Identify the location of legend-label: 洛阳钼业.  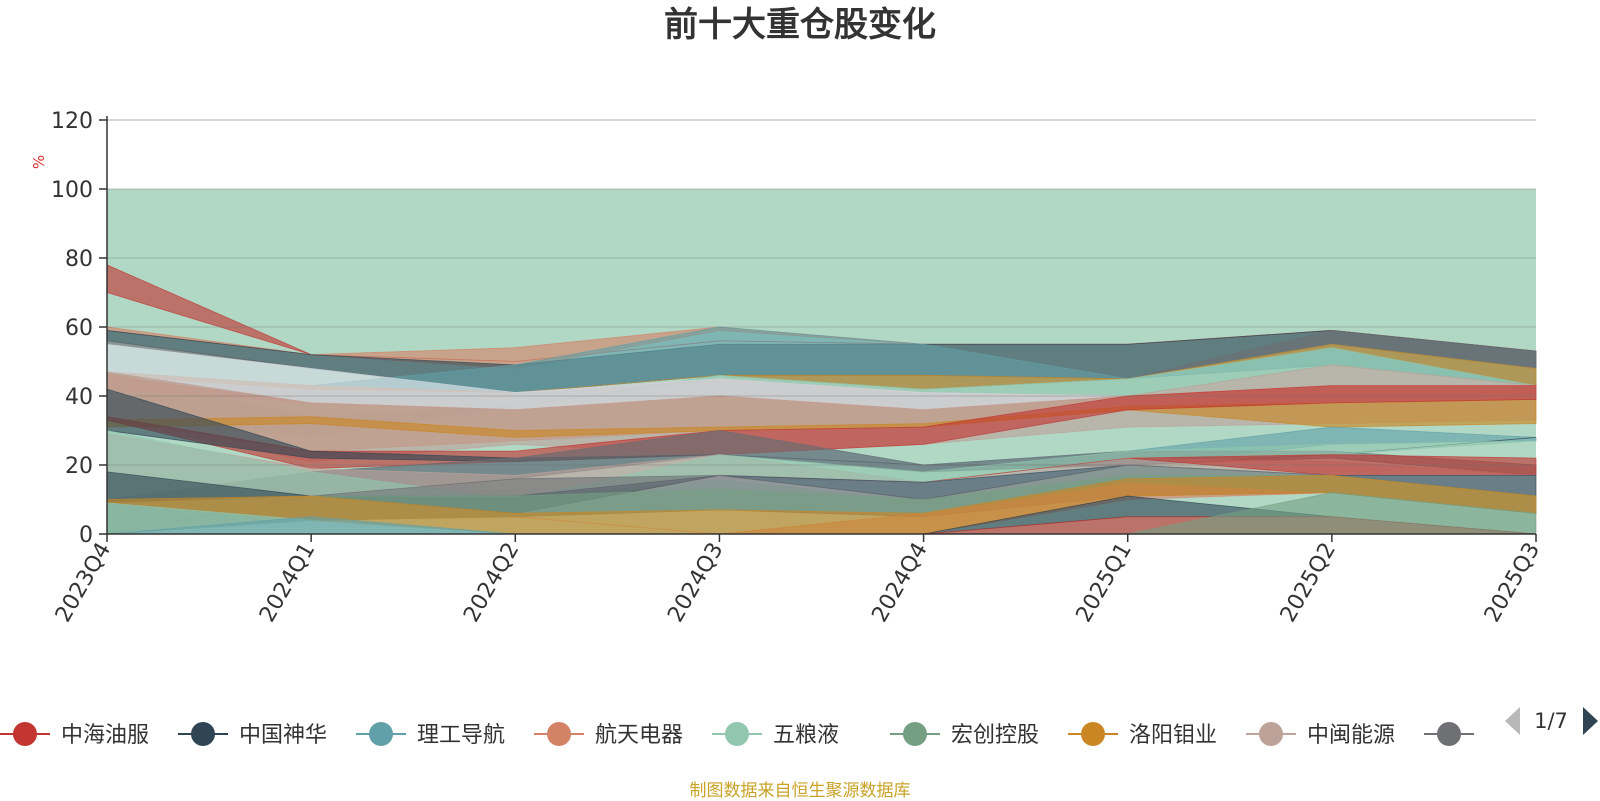
(1173, 735).